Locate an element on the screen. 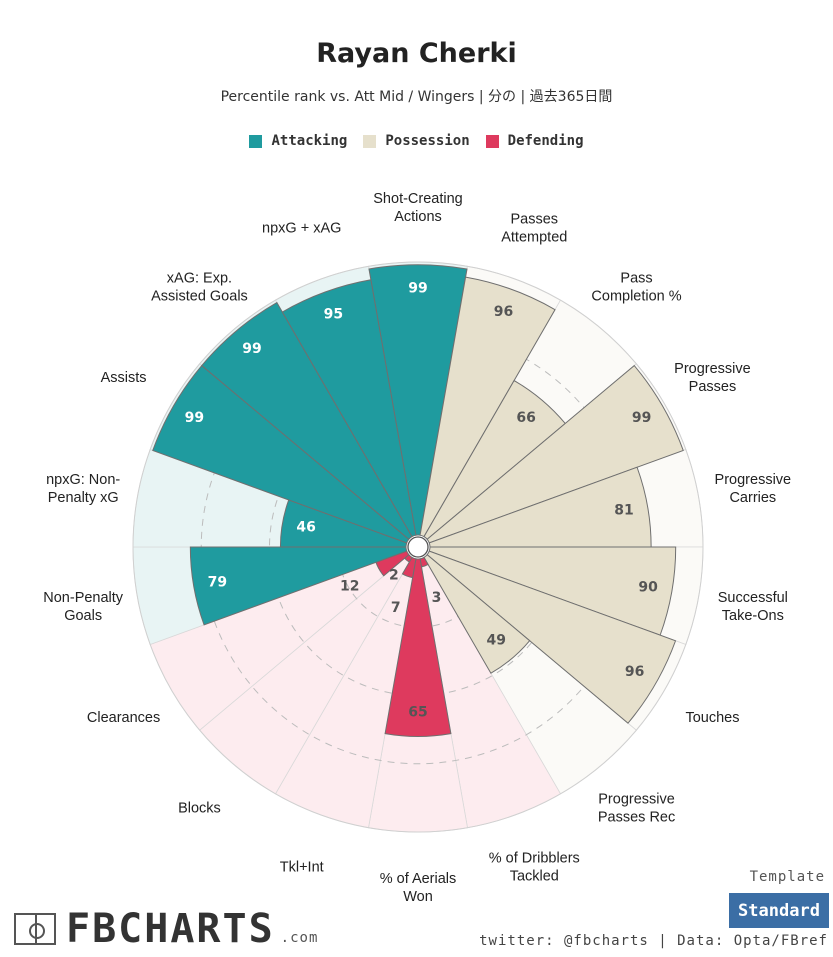 The image size is (833, 957). axis-label-successful-take-ons: Successful Take-Ons is located at coordinates (753, 607).